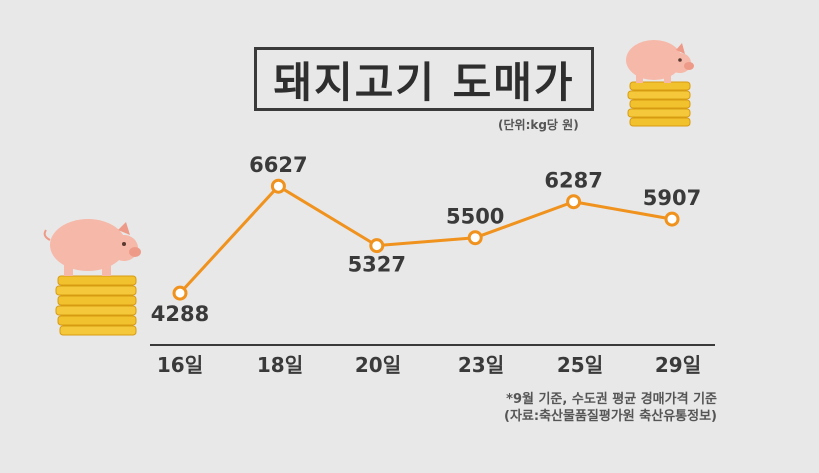 This screenshot has height=473, width=819. I want to click on unit-label: (단위:kg당 원), so click(538, 125).